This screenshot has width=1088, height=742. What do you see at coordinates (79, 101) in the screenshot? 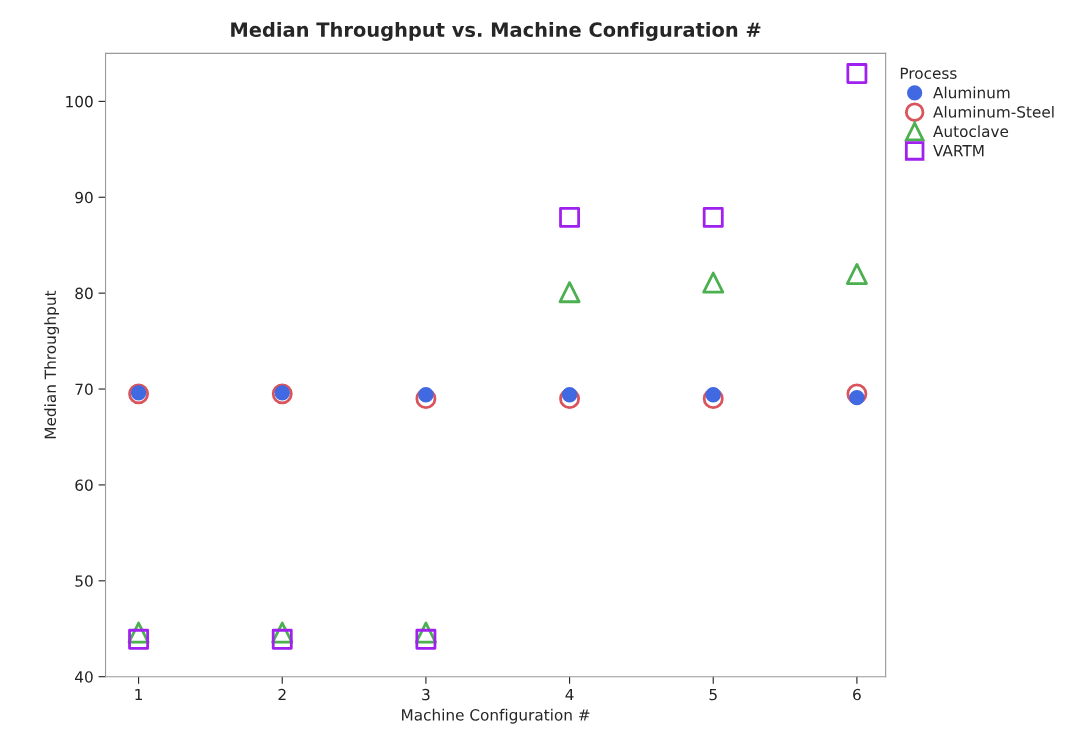
I see `y-tick-label: 100` at bounding box center [79, 101].